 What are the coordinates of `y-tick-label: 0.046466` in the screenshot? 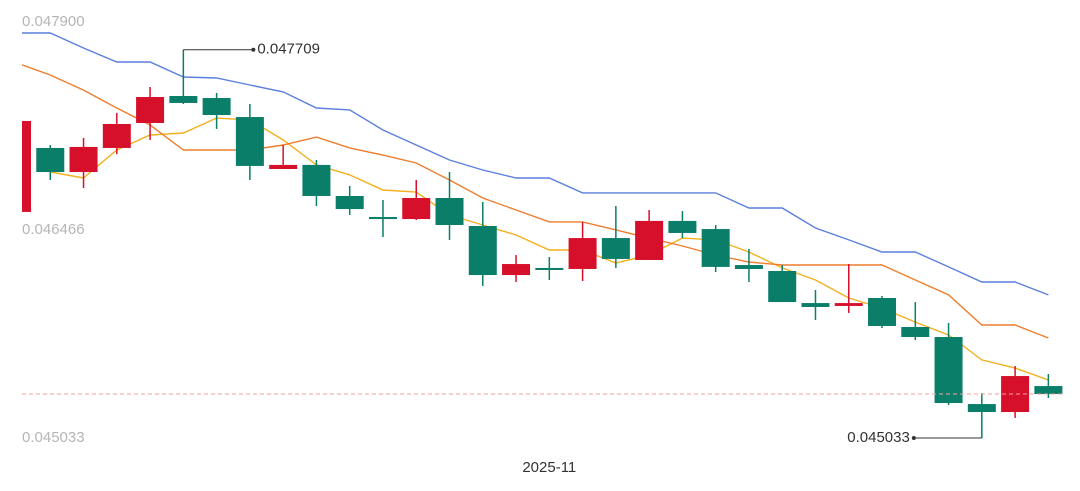 It's located at (53, 229).